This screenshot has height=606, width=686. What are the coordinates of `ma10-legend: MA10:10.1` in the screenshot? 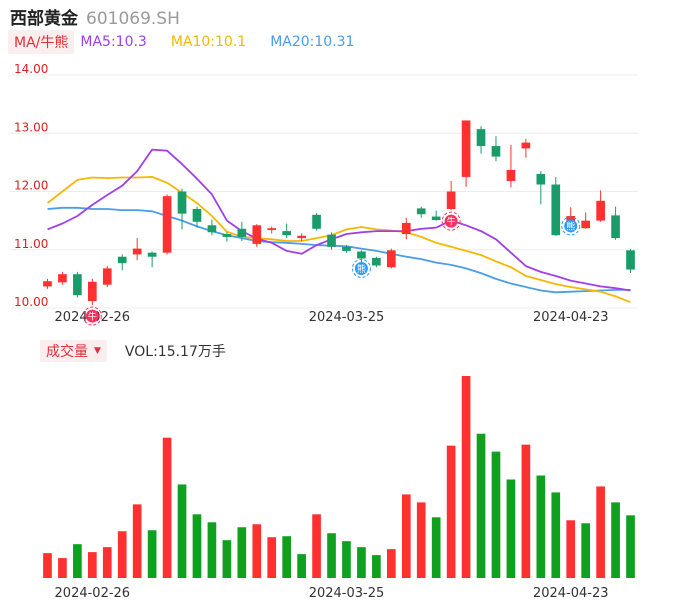 It's located at (208, 42).